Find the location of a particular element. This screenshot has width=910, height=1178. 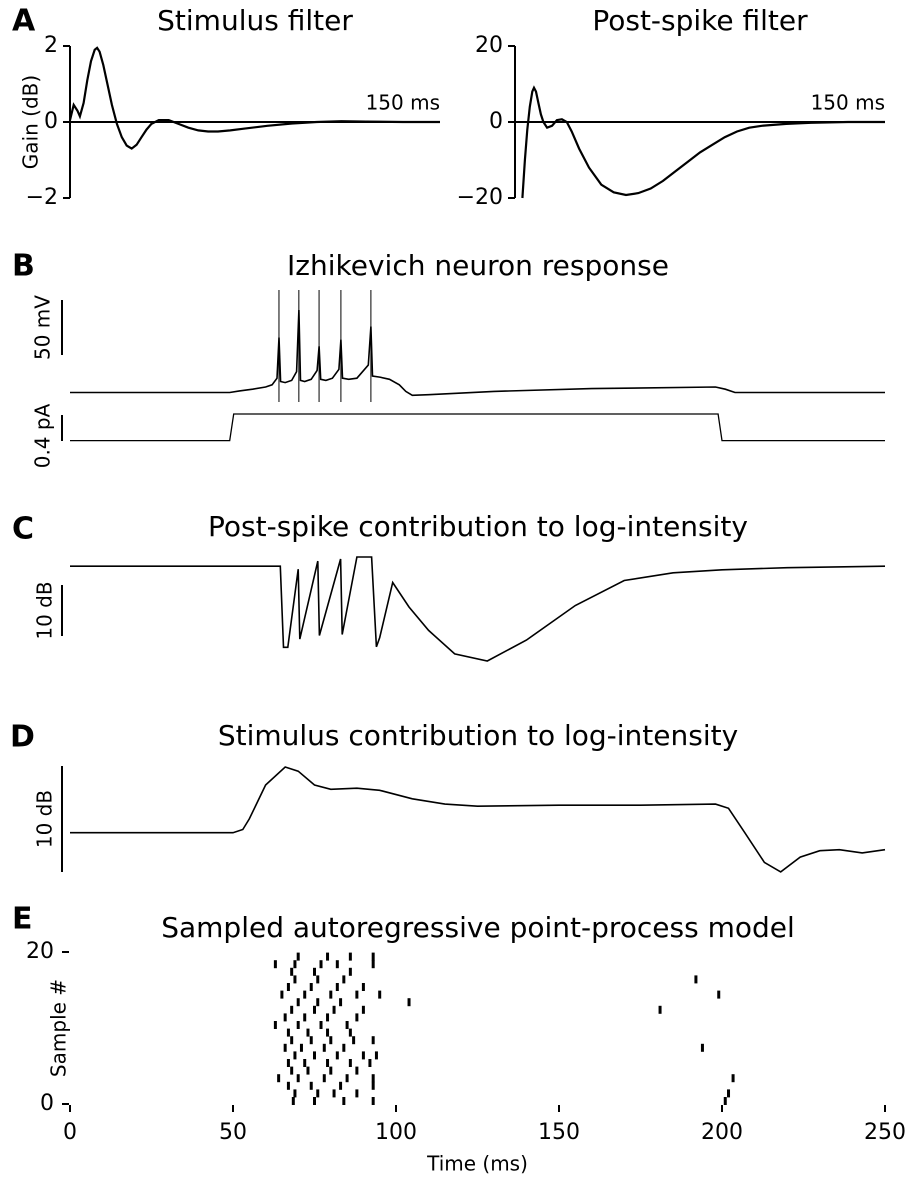

y-tick-label: 2 is located at coordinates (51, 45).